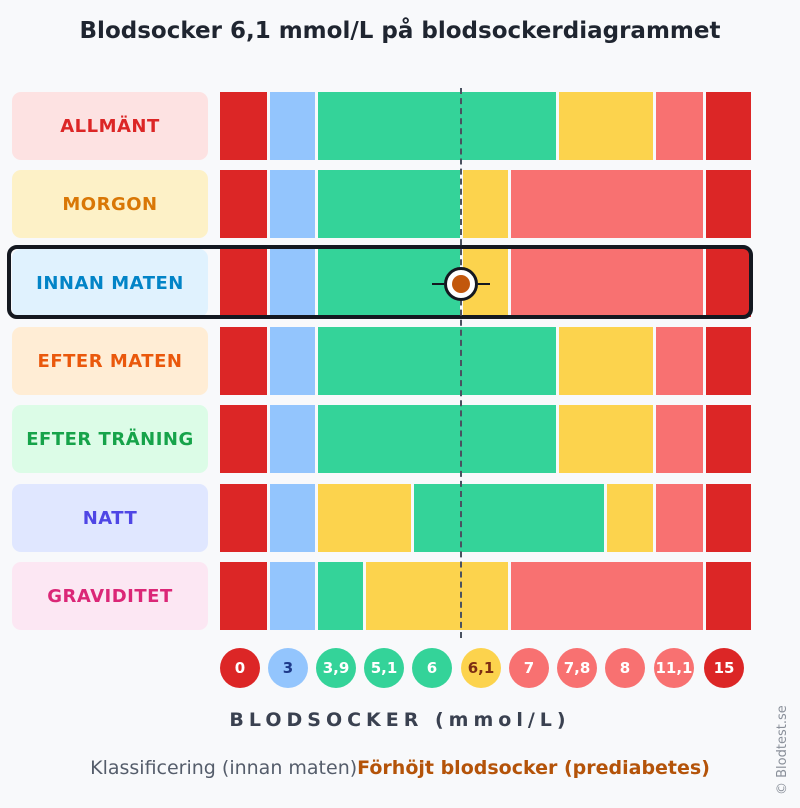  What do you see at coordinates (288, 668) in the screenshot?
I see `x-tick-label: 3` at bounding box center [288, 668].